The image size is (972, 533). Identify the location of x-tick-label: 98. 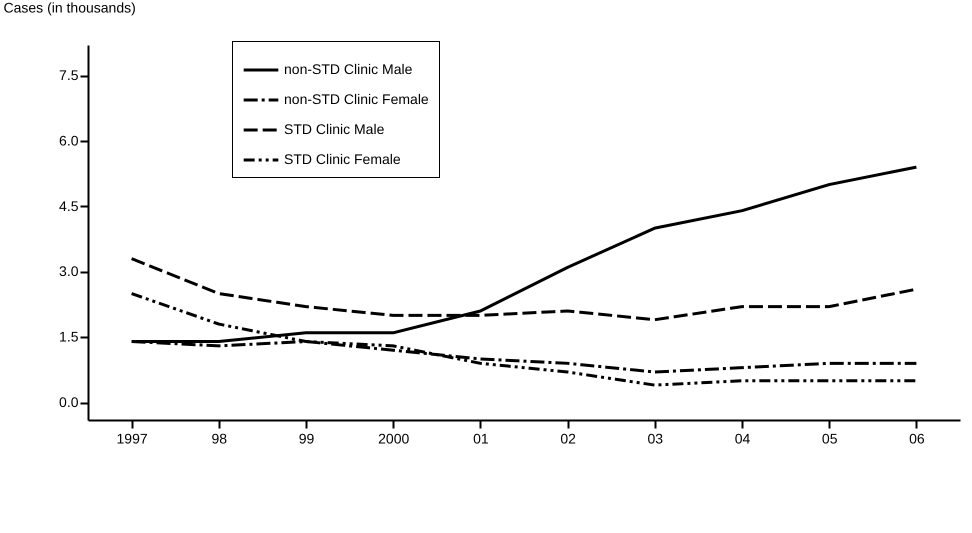
(220, 438).